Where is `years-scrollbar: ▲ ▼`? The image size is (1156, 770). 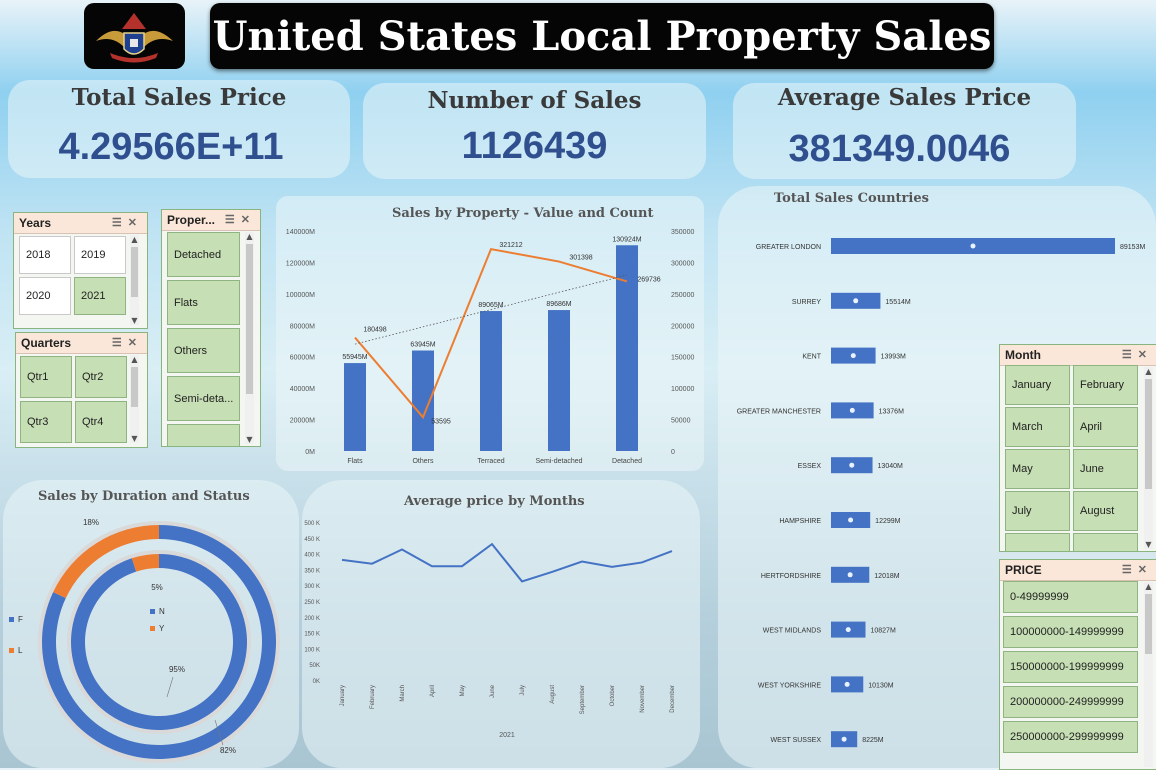
years-scrollbar: ▲ ▼ is located at coordinates (134, 280).